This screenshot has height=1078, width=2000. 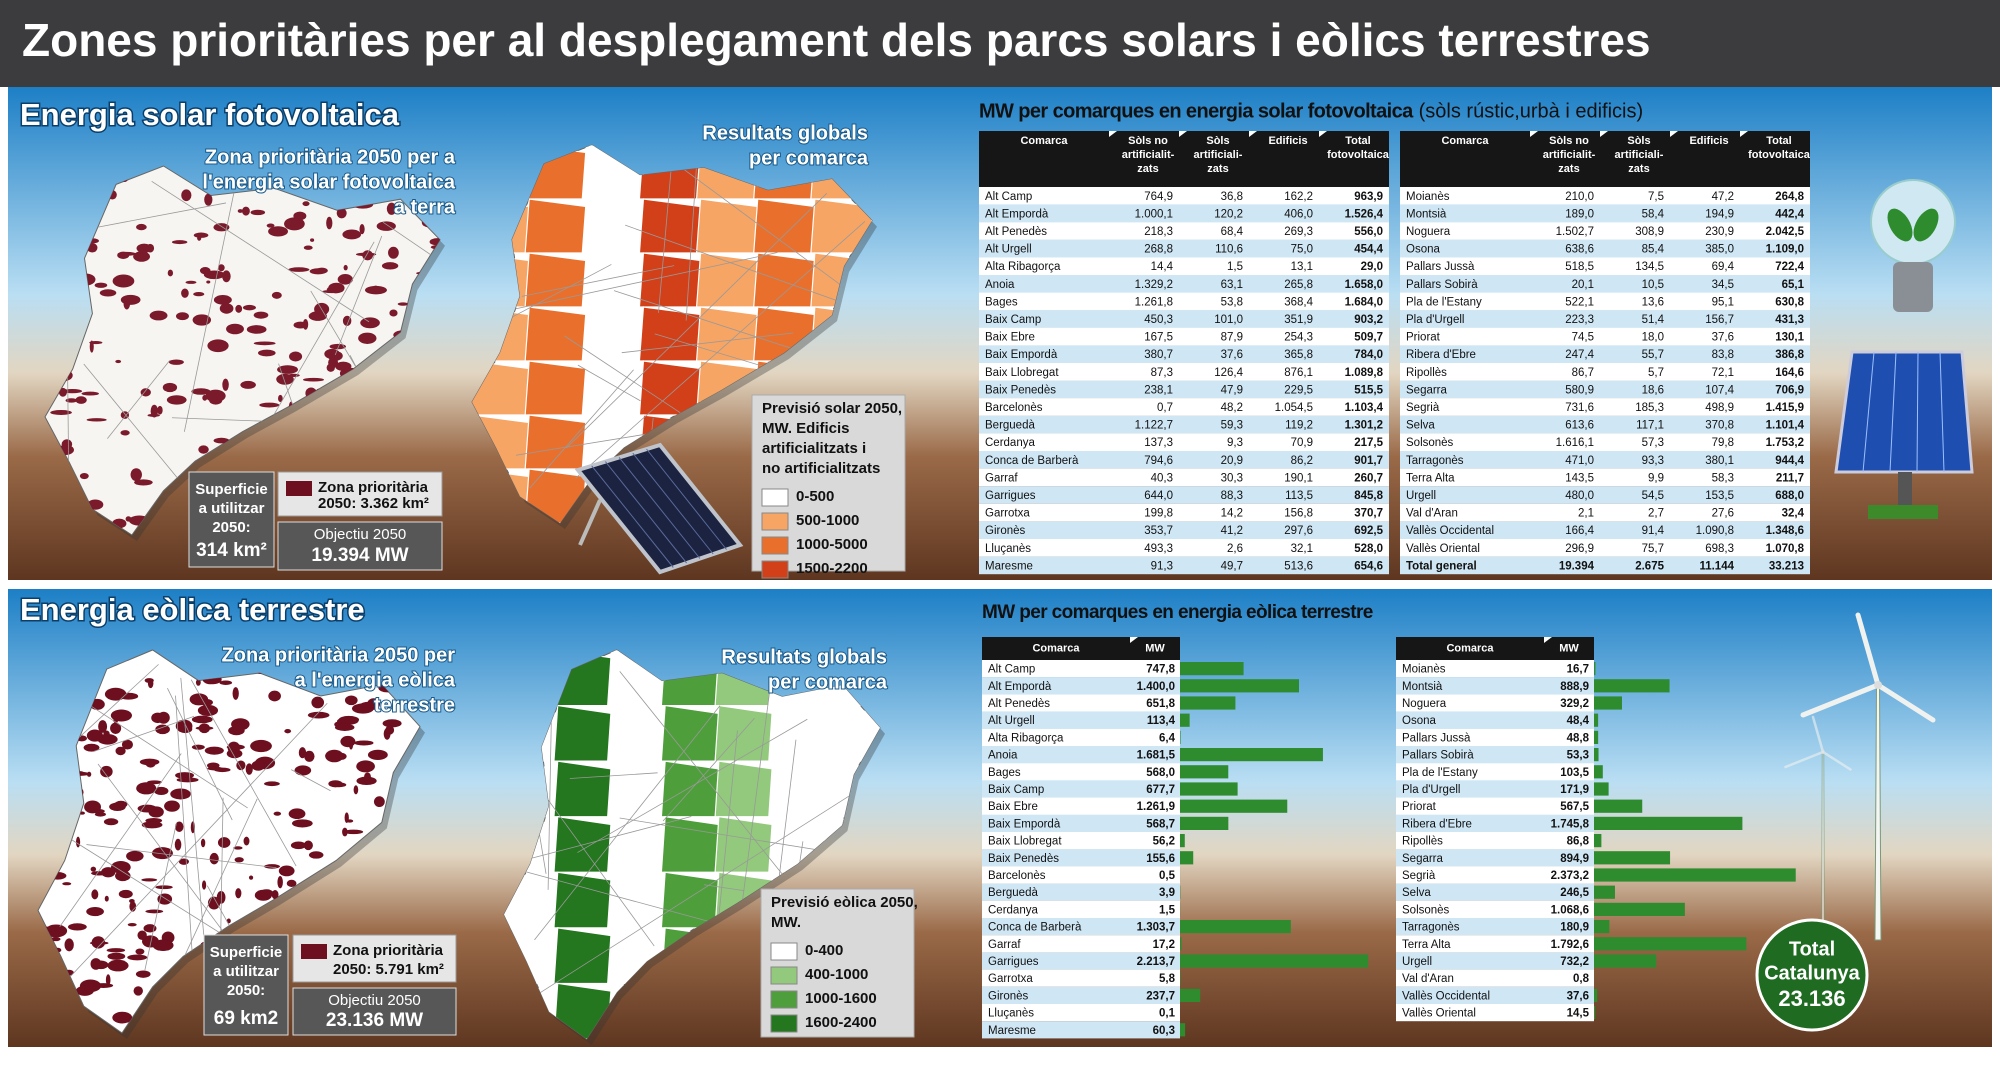 I want to click on value-label: 6,4, so click(x=1167, y=738).